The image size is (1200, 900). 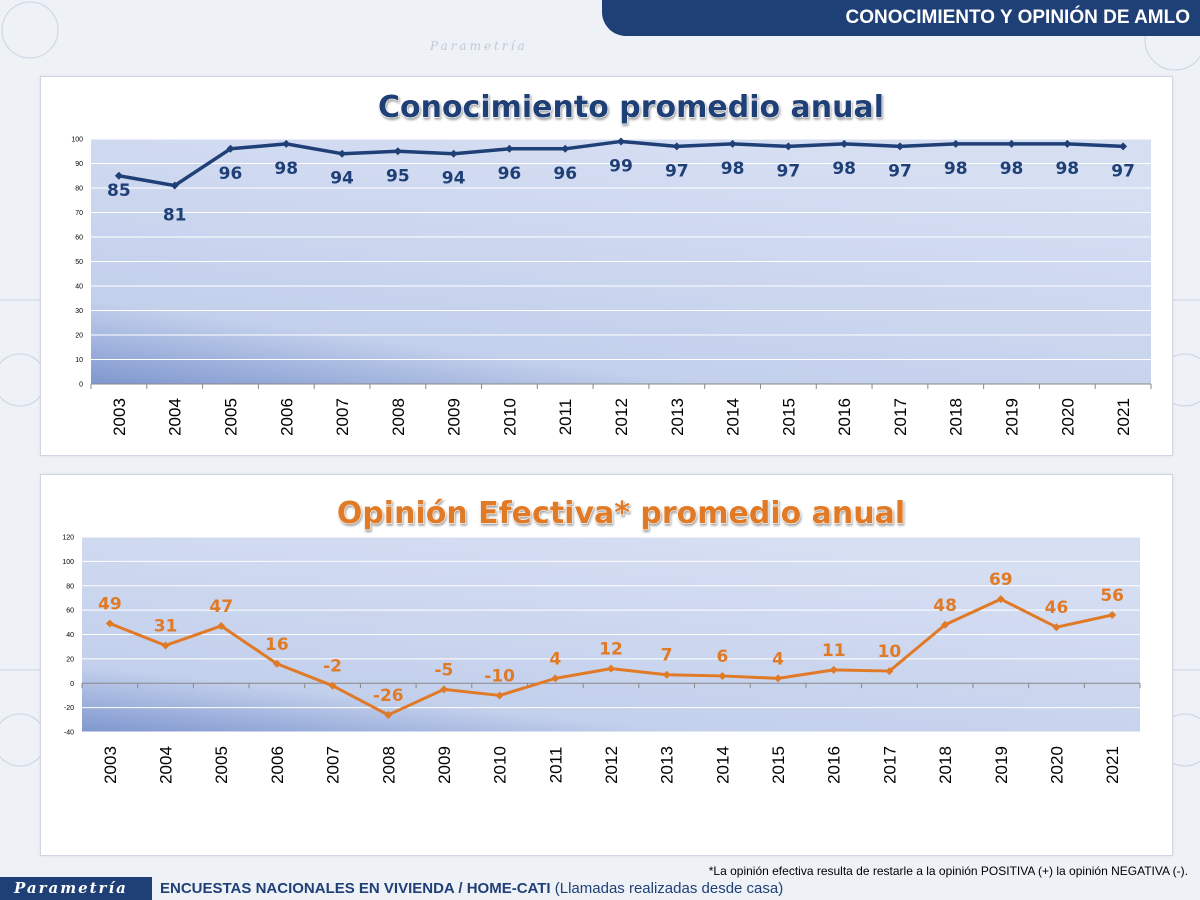 I want to click on chart-title: Opinión Efectiva* promedio anual, so click(x=621, y=513).